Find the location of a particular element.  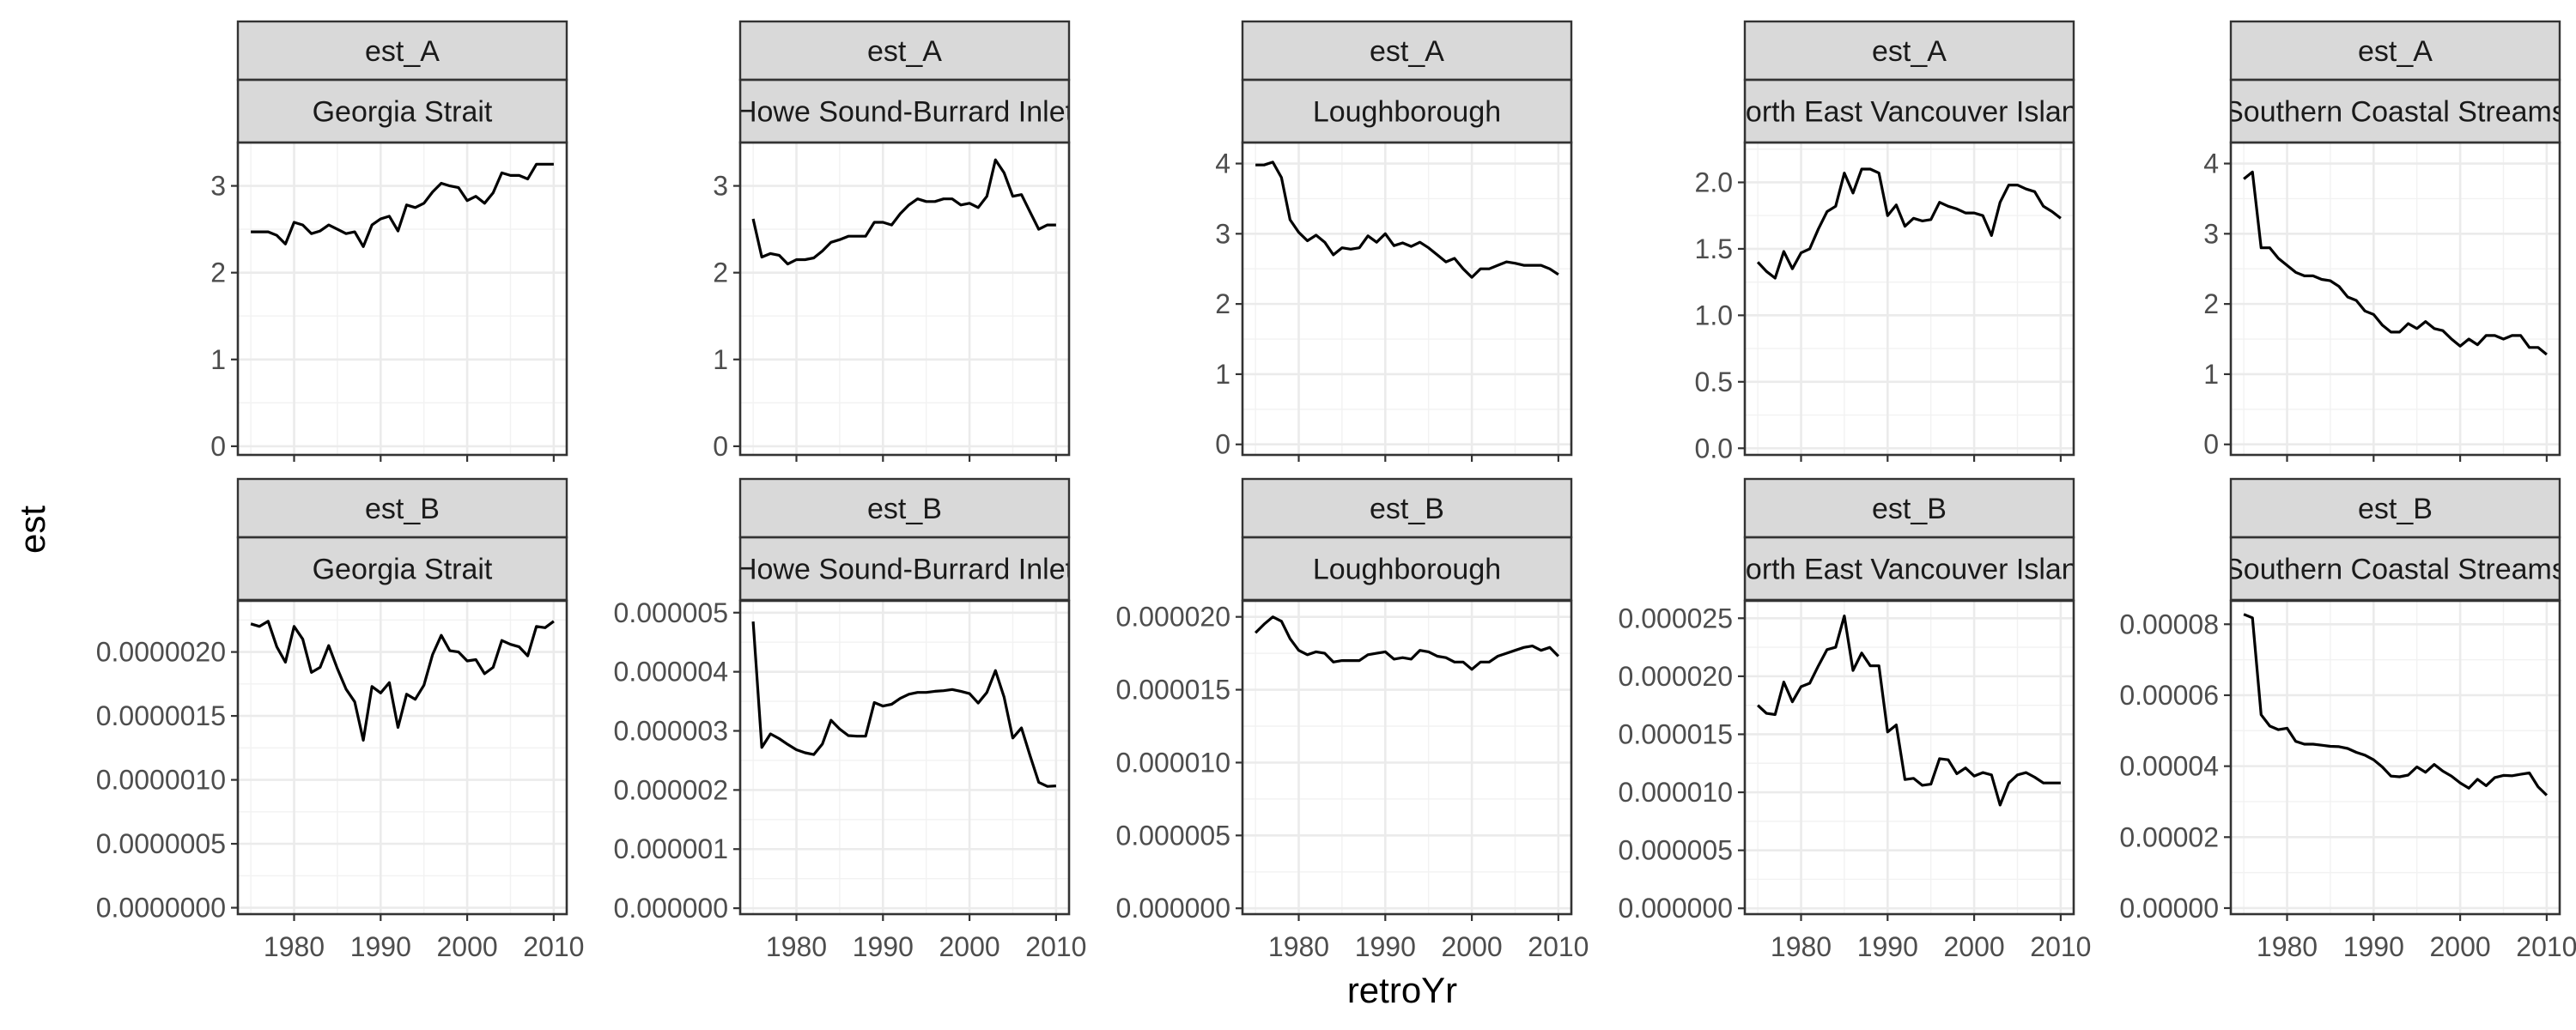

y-tick-label: 0.5 is located at coordinates (1714, 382).